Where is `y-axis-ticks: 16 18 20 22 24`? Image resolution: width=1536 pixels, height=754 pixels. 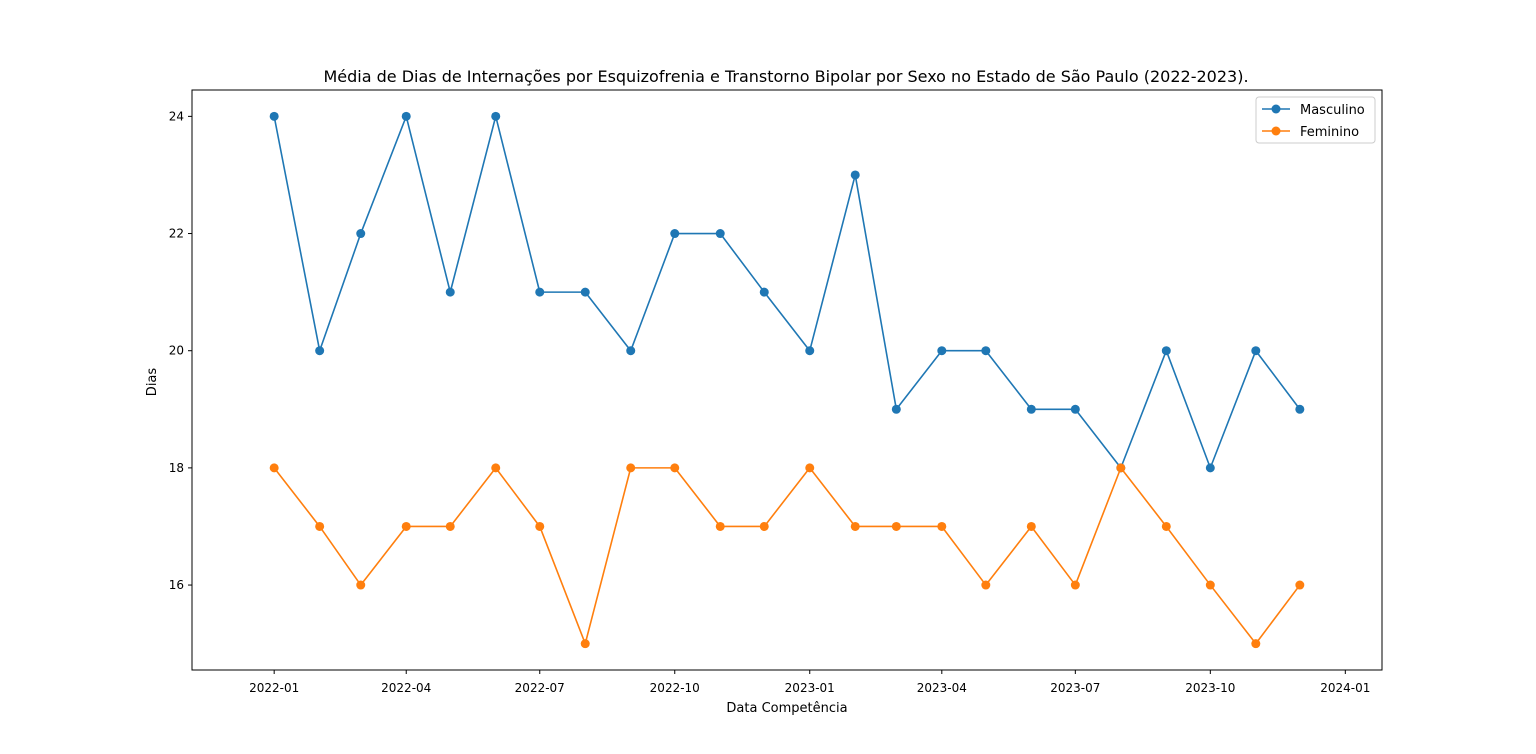 y-axis-ticks: 16 18 20 22 24 is located at coordinates (180, 350).